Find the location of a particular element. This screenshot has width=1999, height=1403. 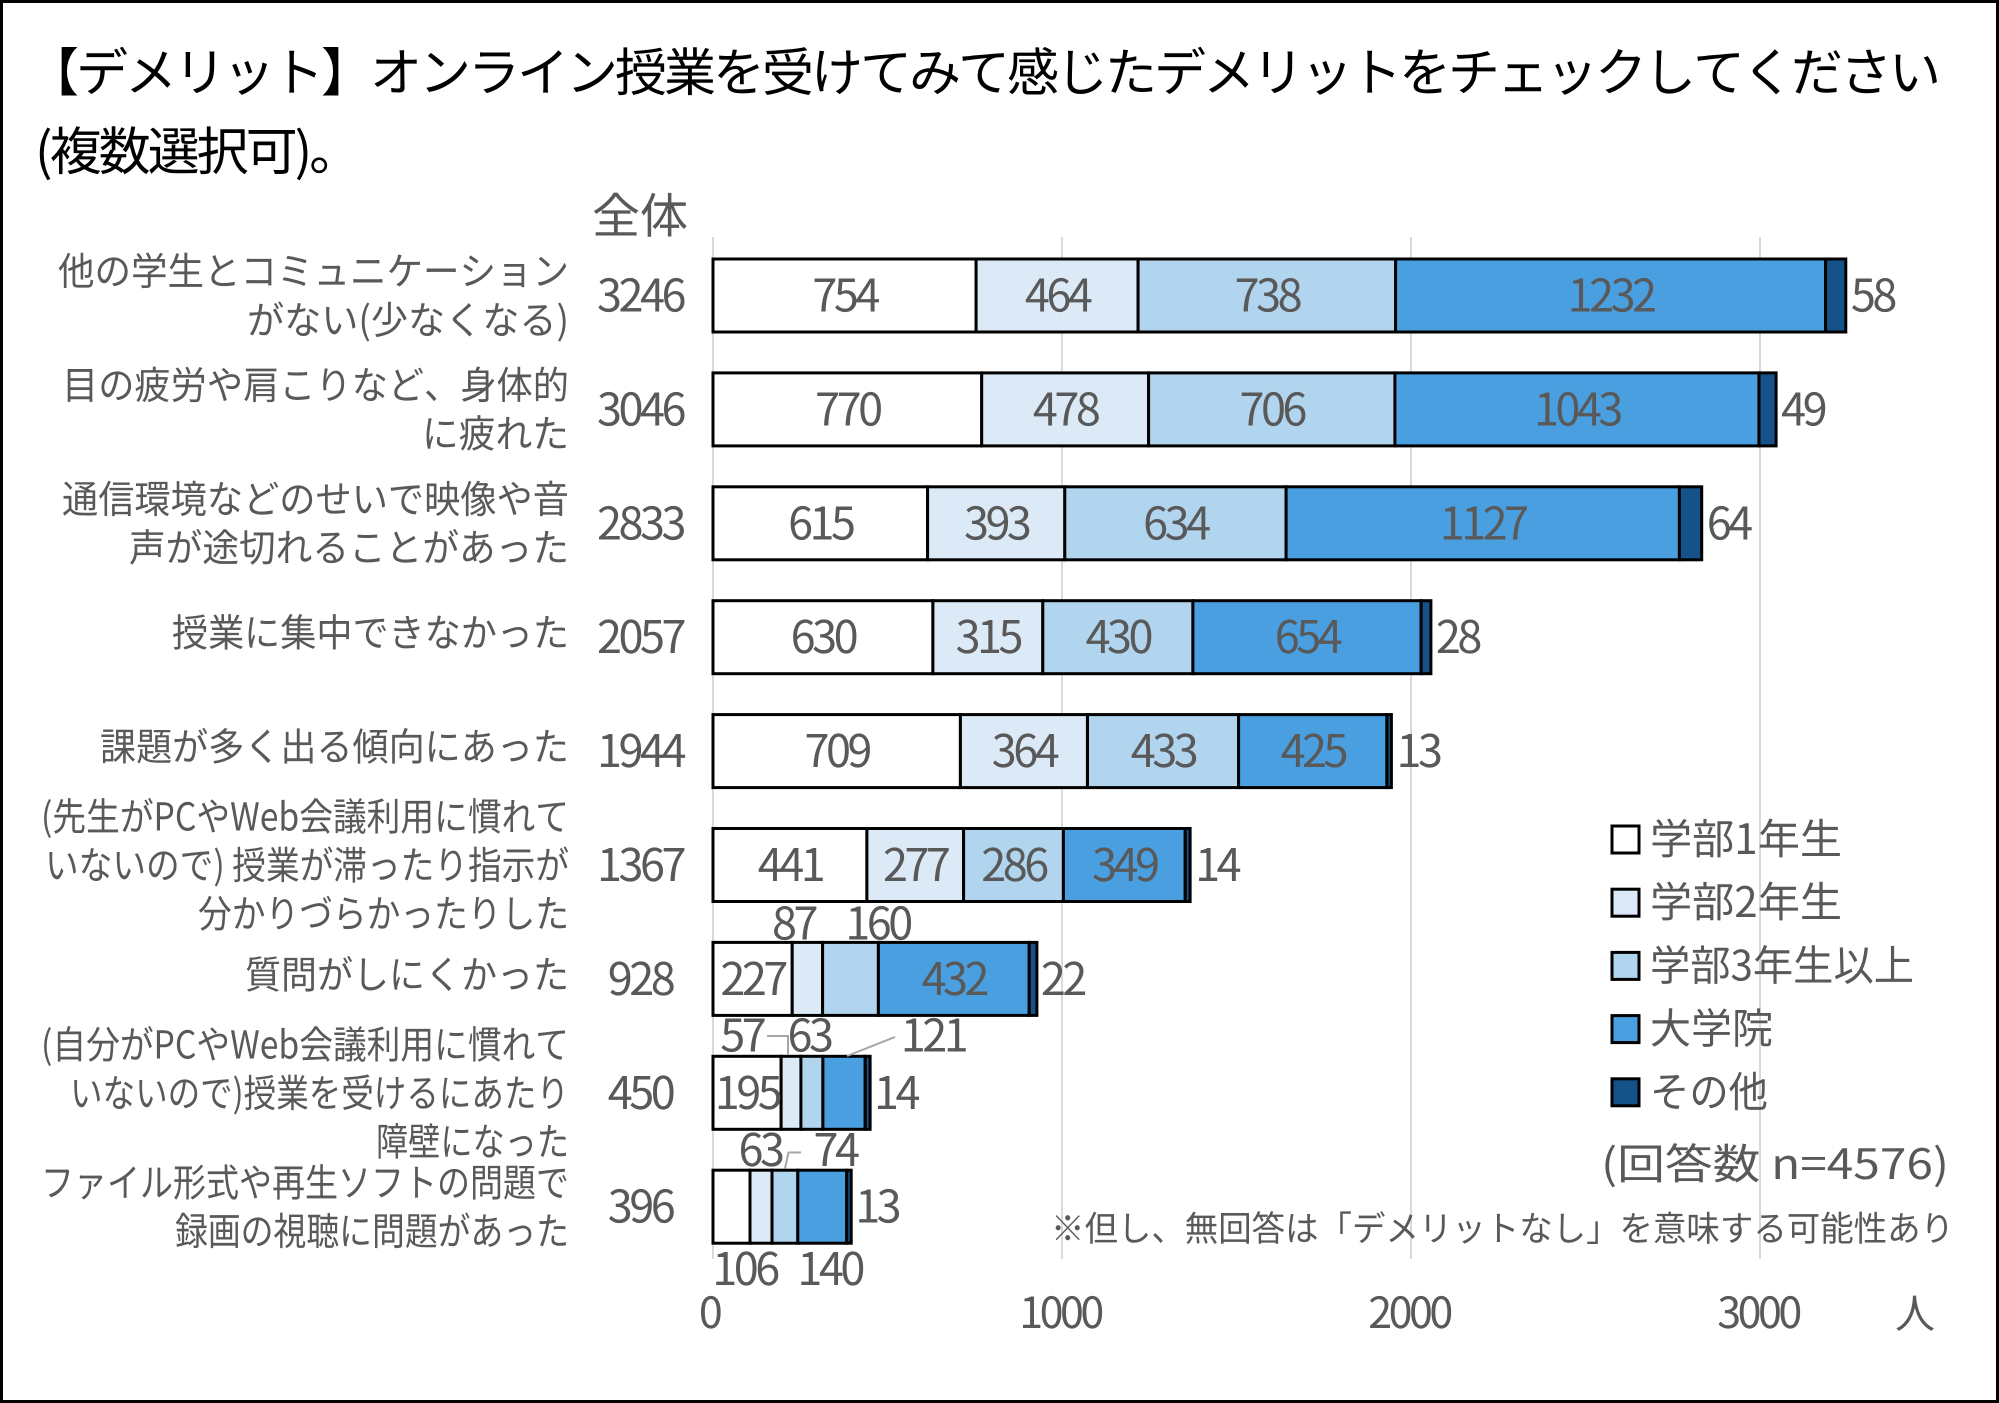

svg-text: 430 is located at coordinates (1119, 633).